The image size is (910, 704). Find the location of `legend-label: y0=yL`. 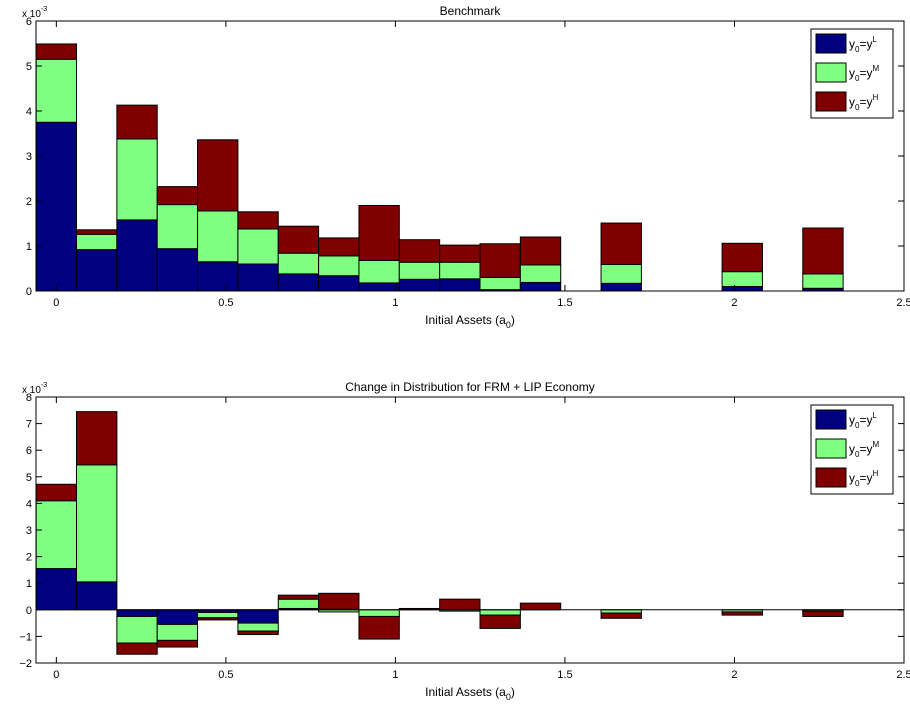

legend-label: y0=yL is located at coordinates (863, 44).